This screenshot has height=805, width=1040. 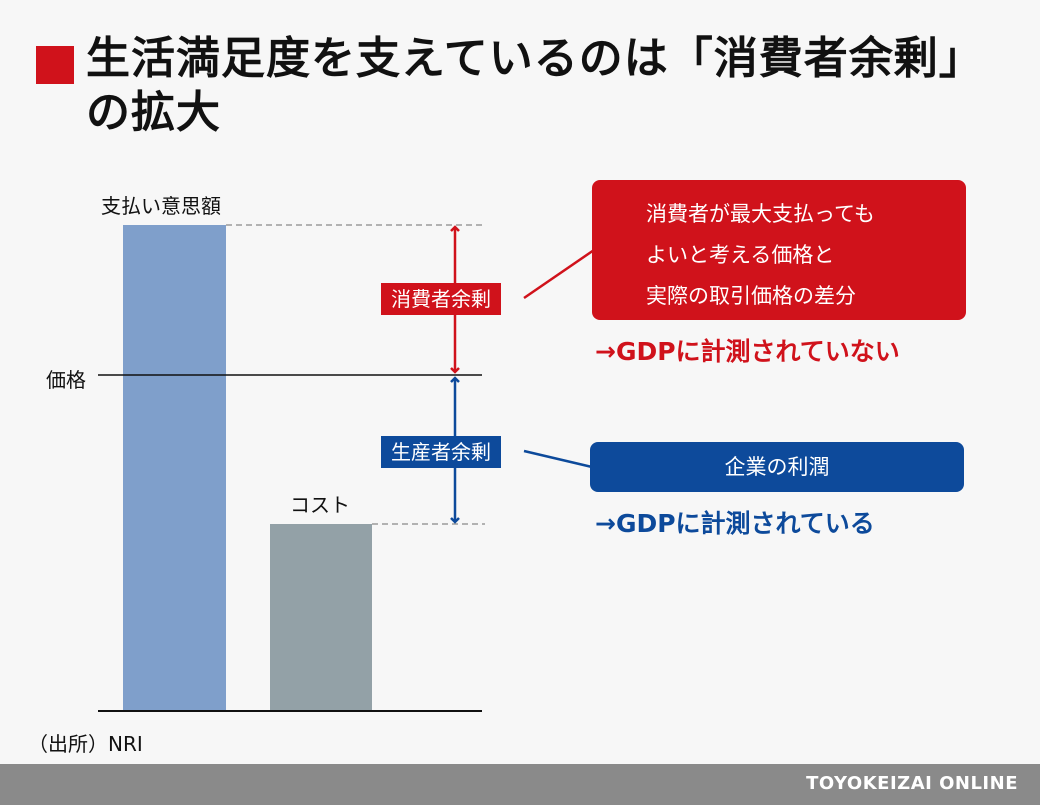 I want to click on title-marker, so click(x=55, y=65).